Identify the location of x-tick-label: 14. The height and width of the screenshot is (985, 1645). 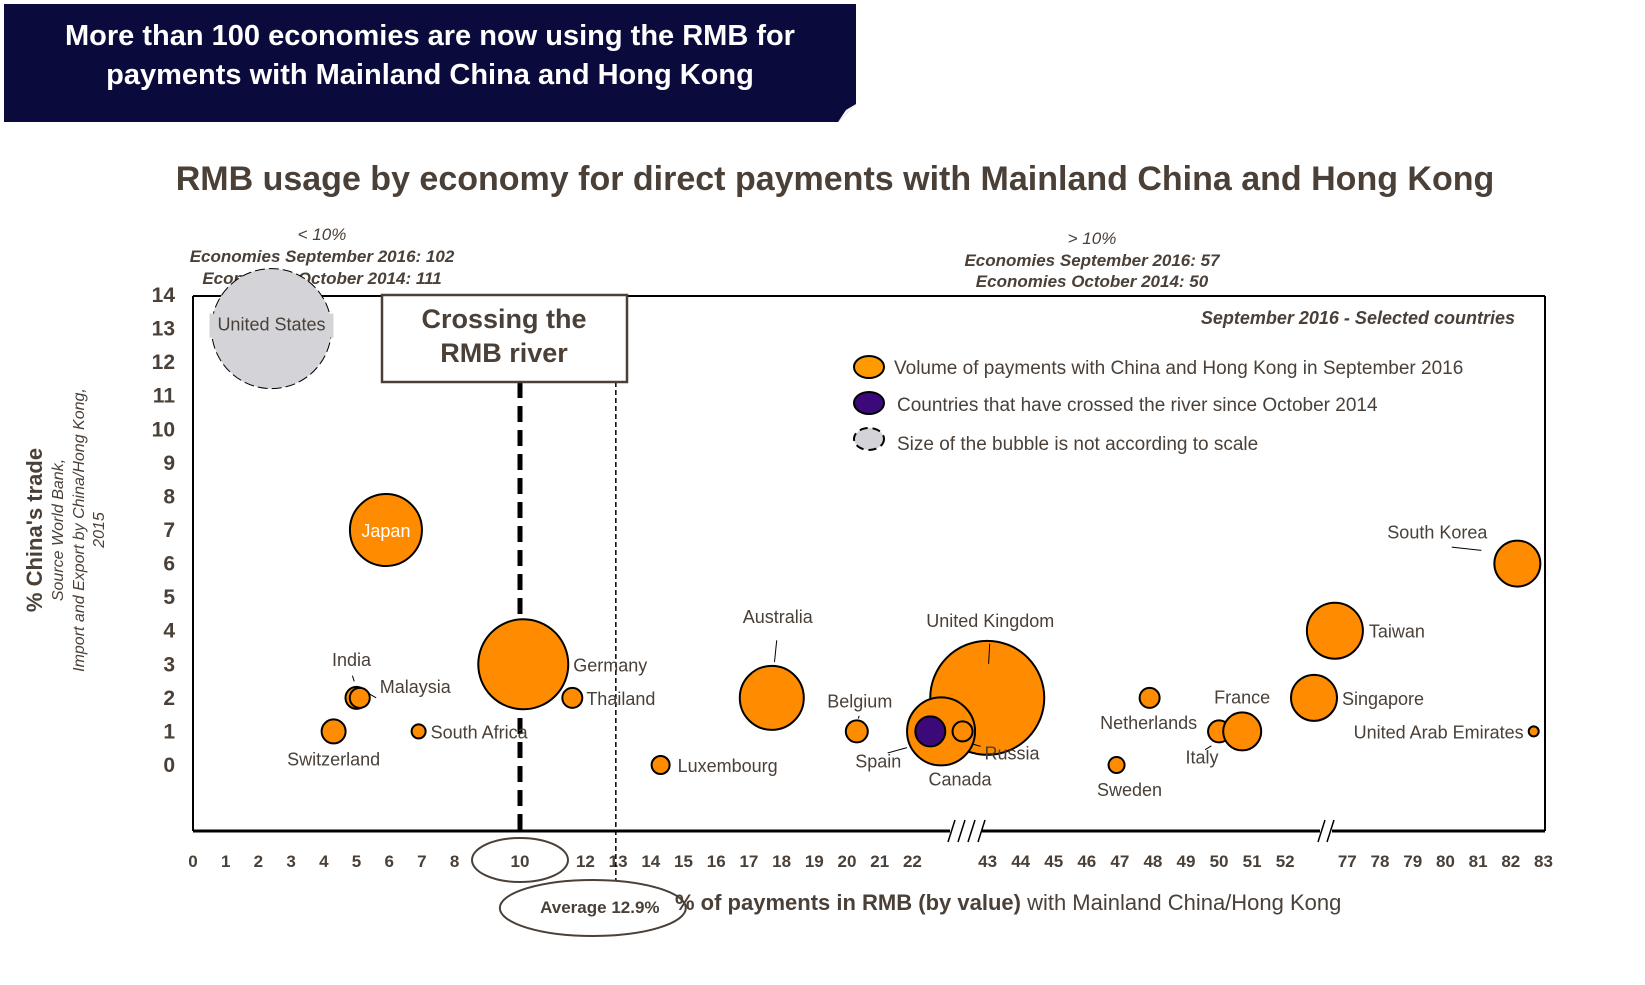
(650, 861).